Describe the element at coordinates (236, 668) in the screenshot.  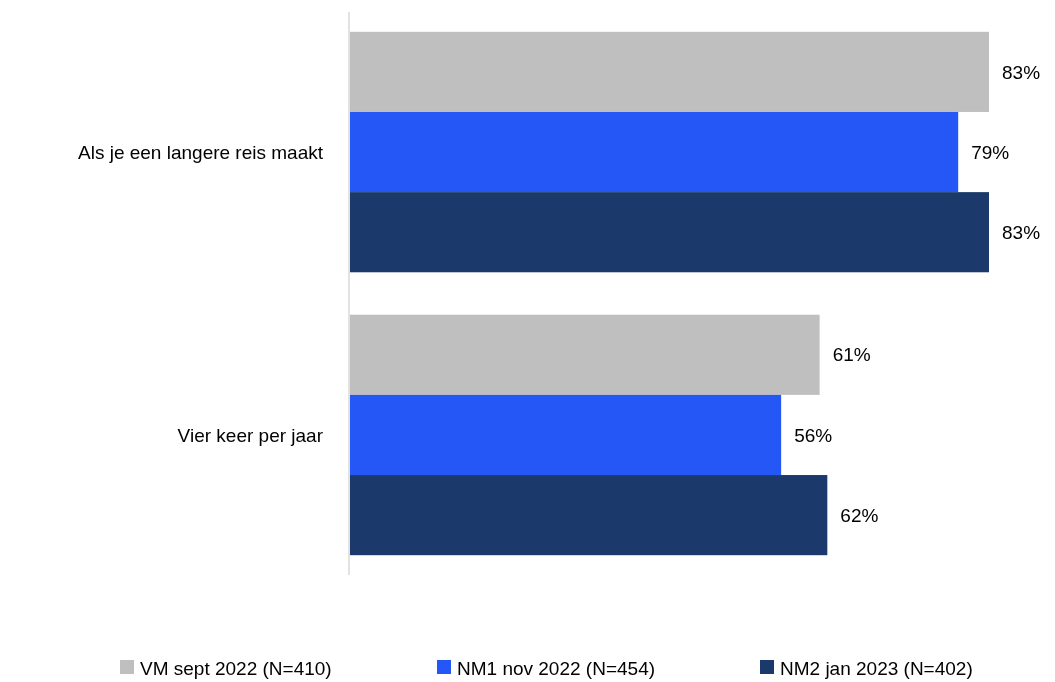
I see `legend-label: VM sept 2022 (N=410)` at that location.